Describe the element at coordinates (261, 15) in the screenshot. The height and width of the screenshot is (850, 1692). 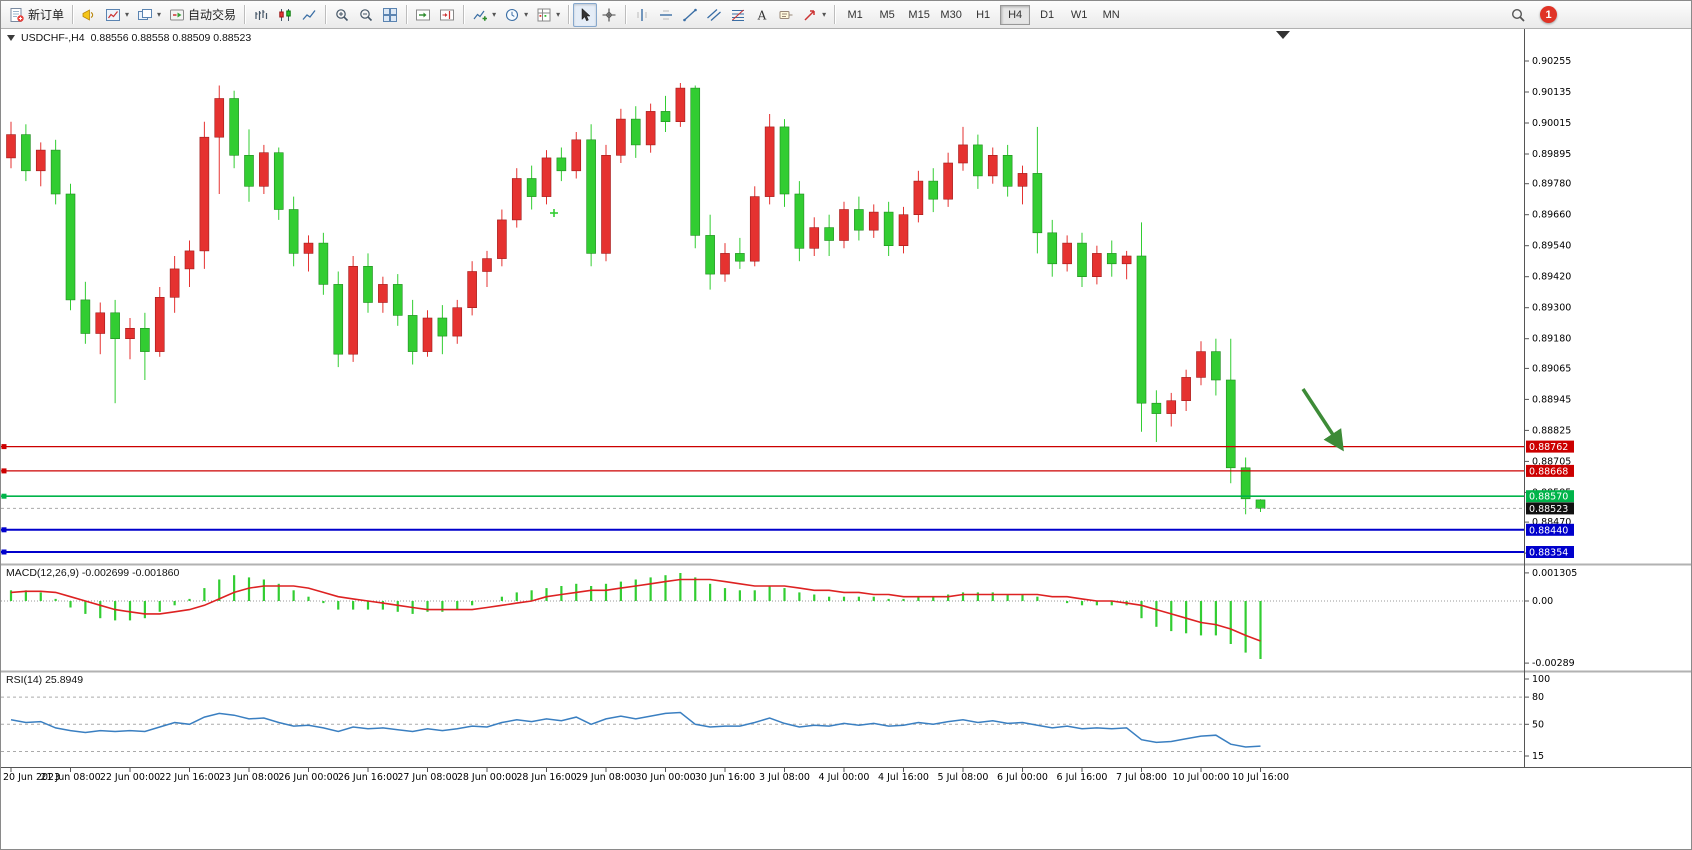
I see `bar-chart-button` at that location.